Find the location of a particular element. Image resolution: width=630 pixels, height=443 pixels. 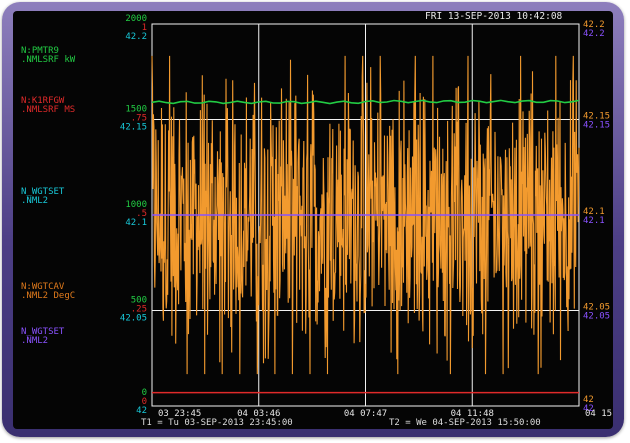

x-axis-ticks: 03 23:45 04 03:46 04 07:47 04 11:48 04 15:50 is located at coordinates (385, 414).